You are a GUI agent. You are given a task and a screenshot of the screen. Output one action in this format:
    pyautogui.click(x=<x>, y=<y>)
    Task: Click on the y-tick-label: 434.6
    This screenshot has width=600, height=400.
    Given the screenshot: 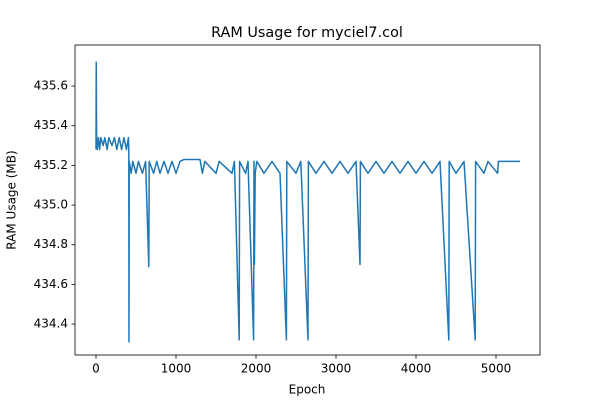 What is the action you would take?
    pyautogui.click(x=51, y=284)
    